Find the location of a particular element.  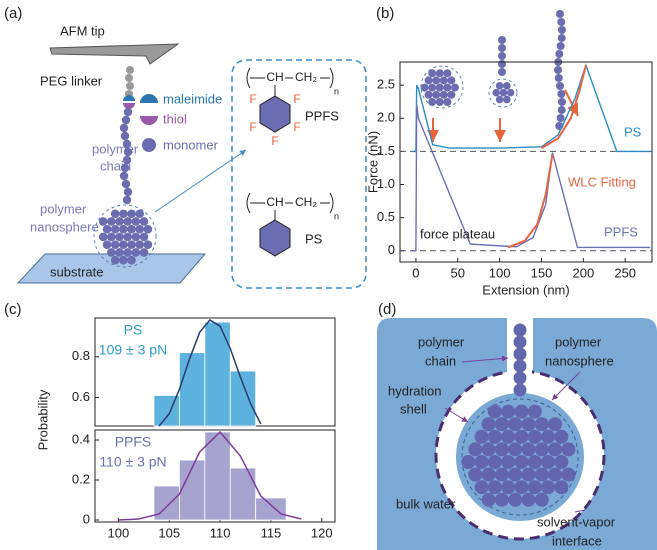

legend-label: monomer is located at coordinates (191, 144).